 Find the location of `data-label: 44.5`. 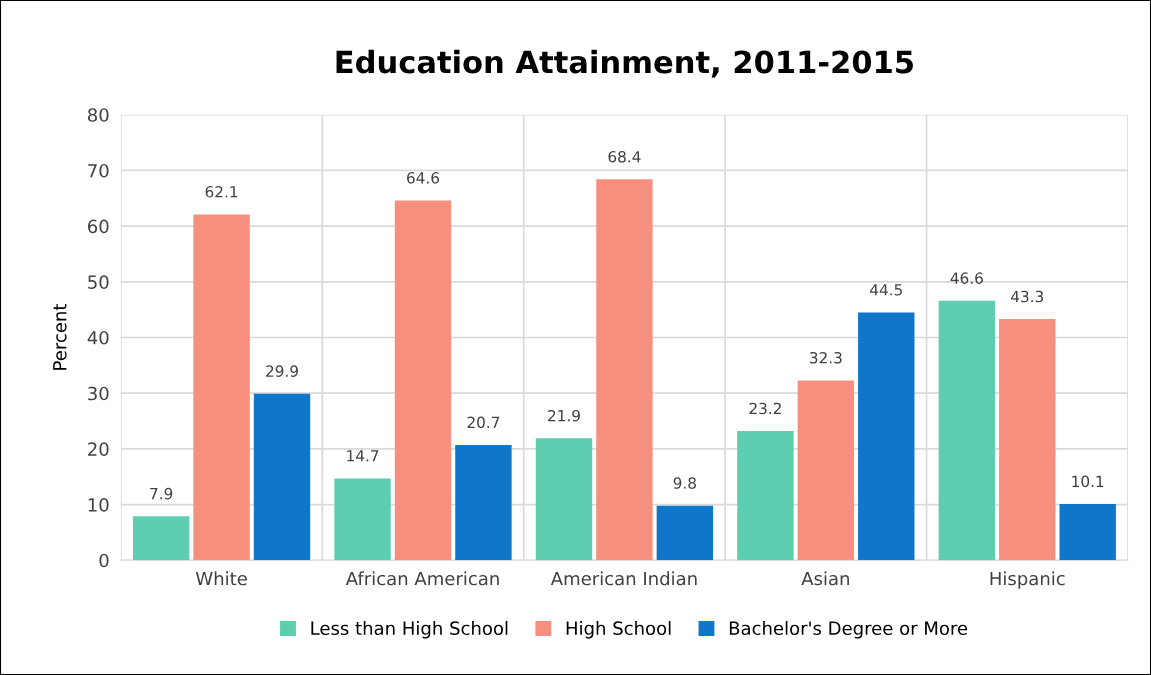

data-label: 44.5 is located at coordinates (886, 290).